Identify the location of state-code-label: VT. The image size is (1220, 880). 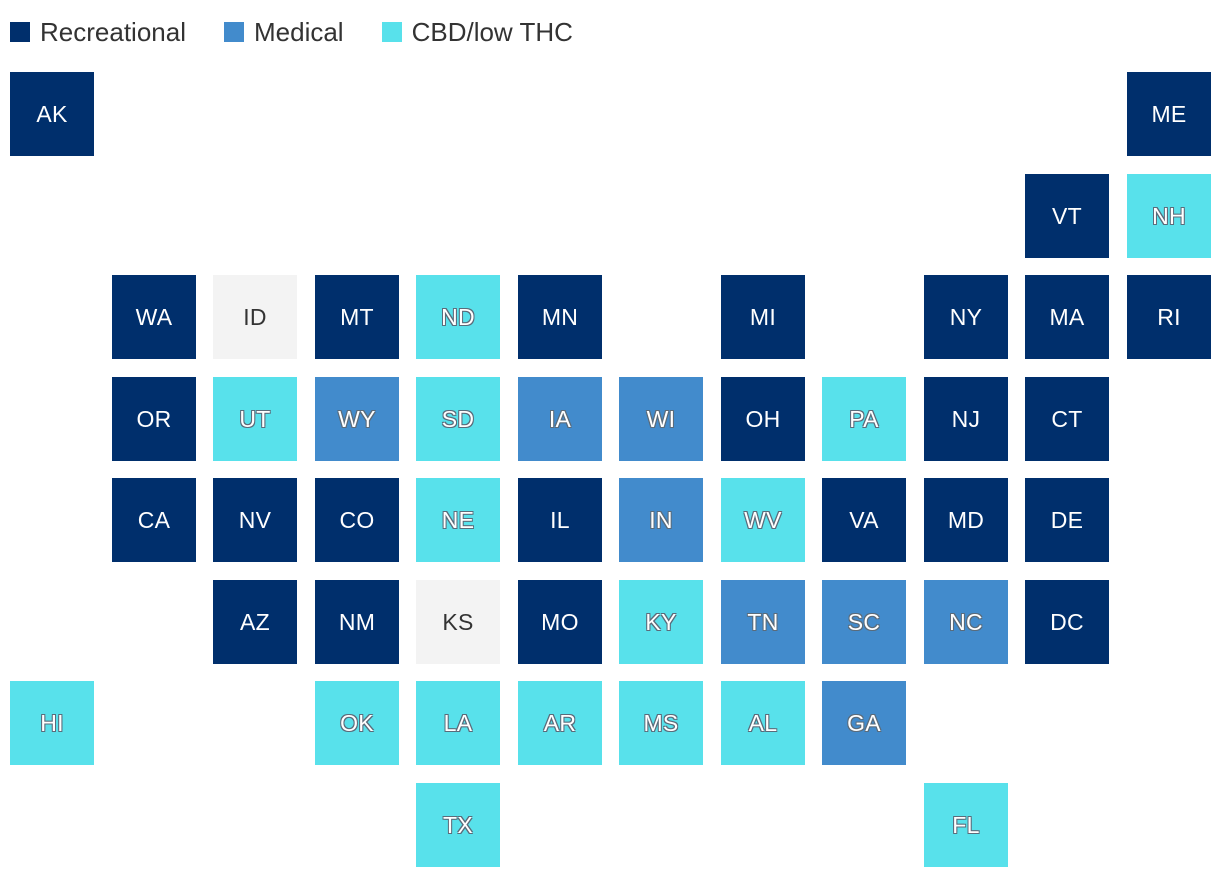
(1067, 215).